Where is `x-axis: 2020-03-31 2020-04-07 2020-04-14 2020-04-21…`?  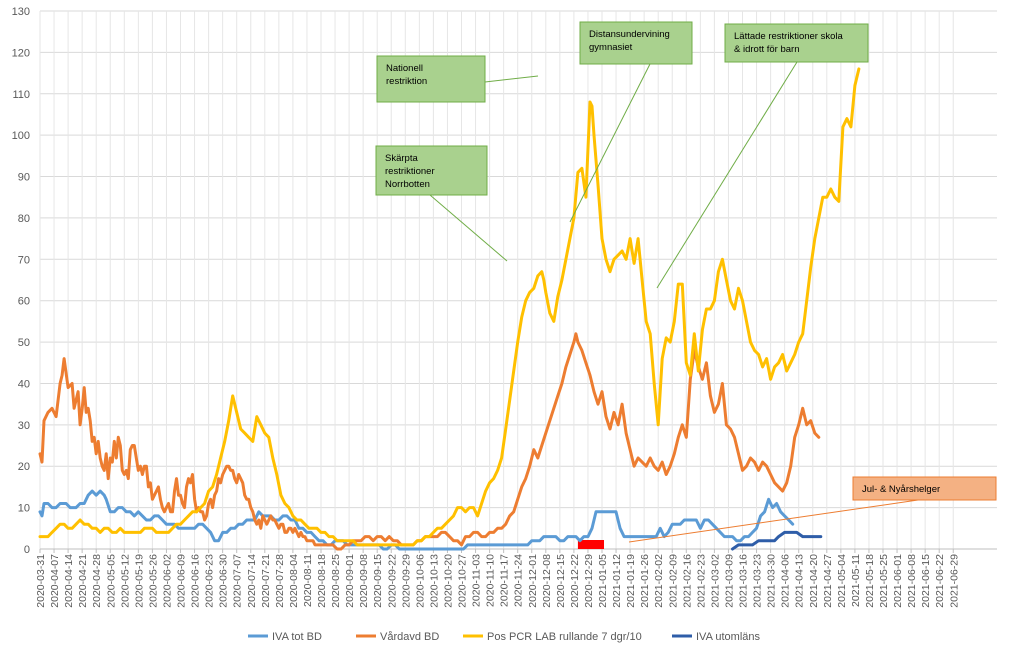 x-axis: 2020-03-31 2020-04-07 2020-04-14 2020-04-21… is located at coordinates (497, 578).